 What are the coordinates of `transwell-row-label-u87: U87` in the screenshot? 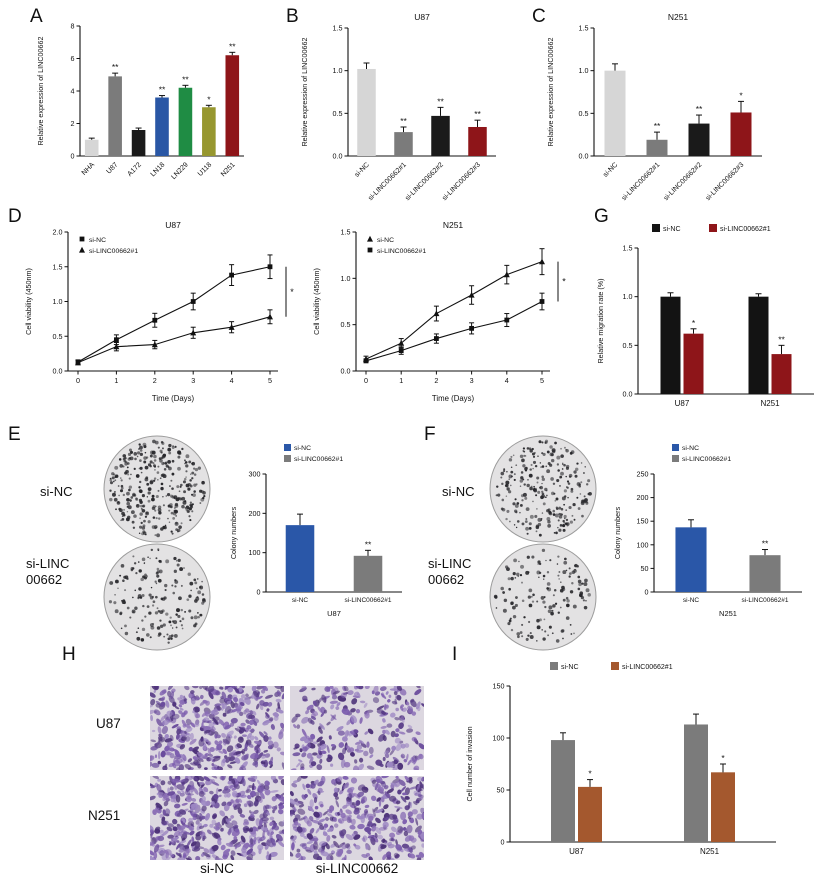 It's located at (108, 723).